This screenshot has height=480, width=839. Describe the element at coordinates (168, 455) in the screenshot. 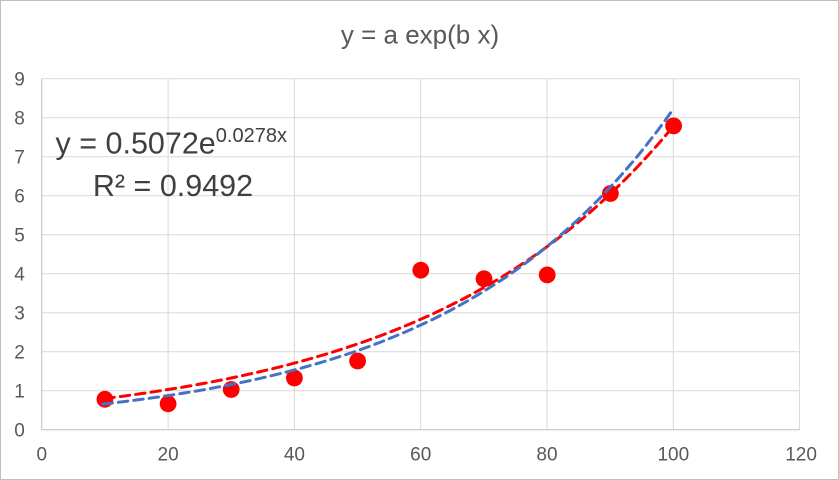

I see `svg-text: 20` at that location.